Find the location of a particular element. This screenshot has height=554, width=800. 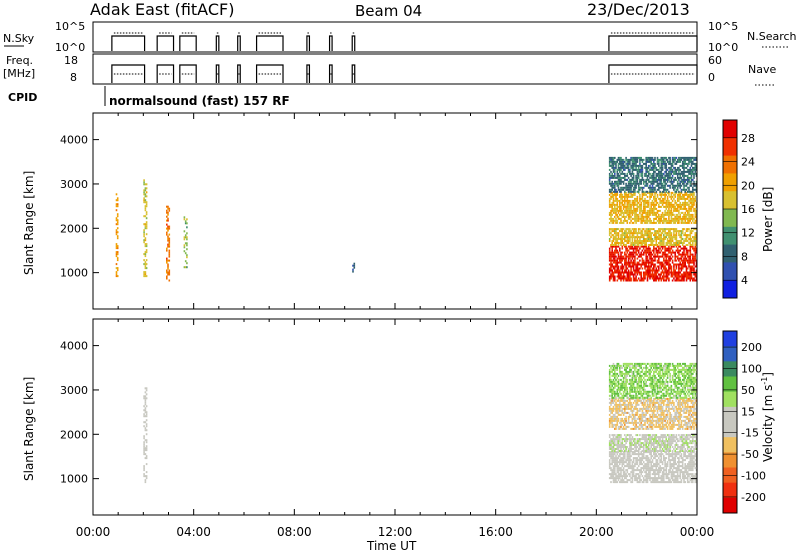

nsearch-label: N.Search is located at coordinates (772, 36).